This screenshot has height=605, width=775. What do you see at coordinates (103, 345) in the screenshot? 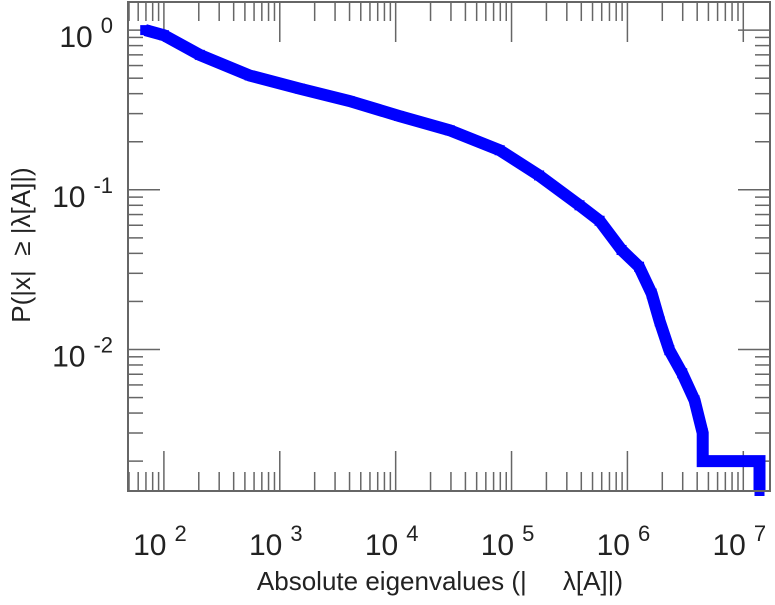
I see `tick-exponent: -2` at bounding box center [103, 345].